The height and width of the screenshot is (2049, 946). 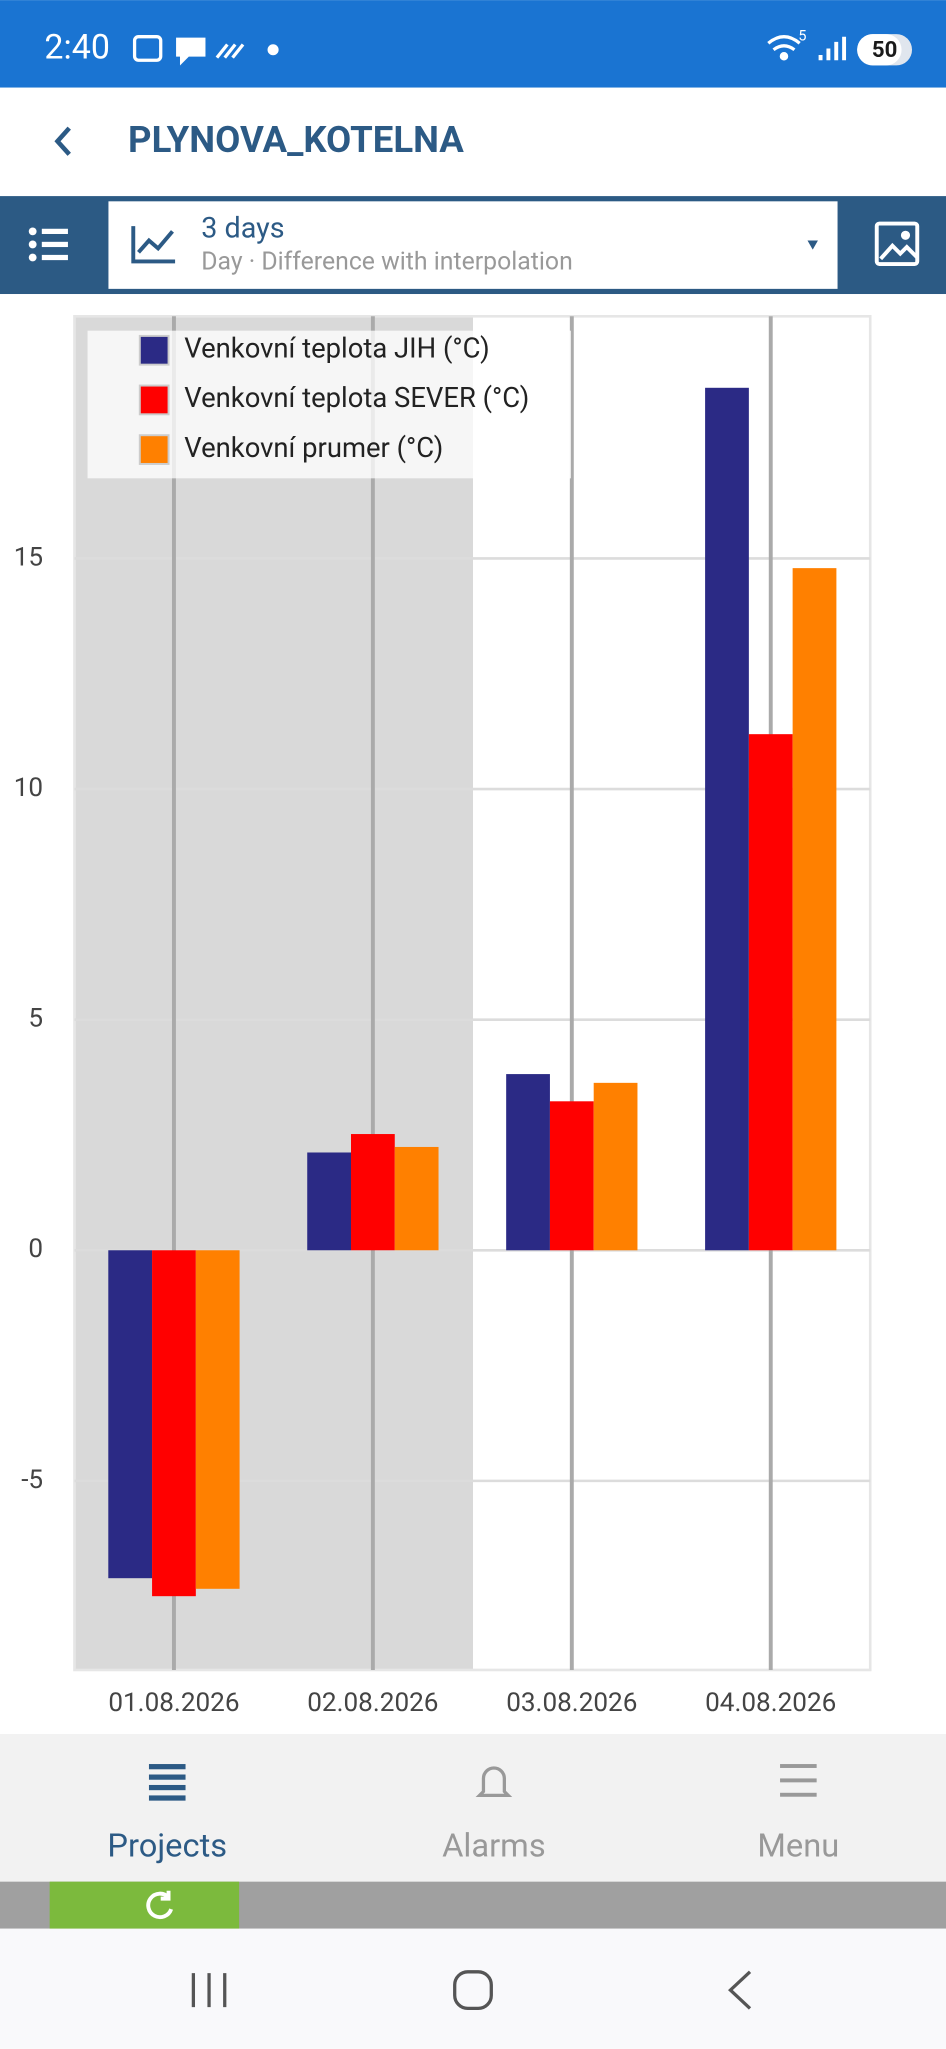 What do you see at coordinates (48, 244) in the screenshot?
I see `list-button` at bounding box center [48, 244].